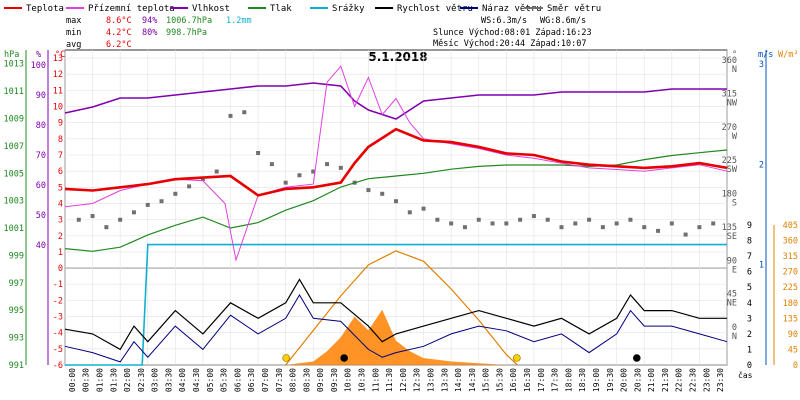 This screenshot has width=800, height=400. What do you see at coordinates (734, 270) in the screenshot?
I see `tick-compass: E` at bounding box center [734, 270].